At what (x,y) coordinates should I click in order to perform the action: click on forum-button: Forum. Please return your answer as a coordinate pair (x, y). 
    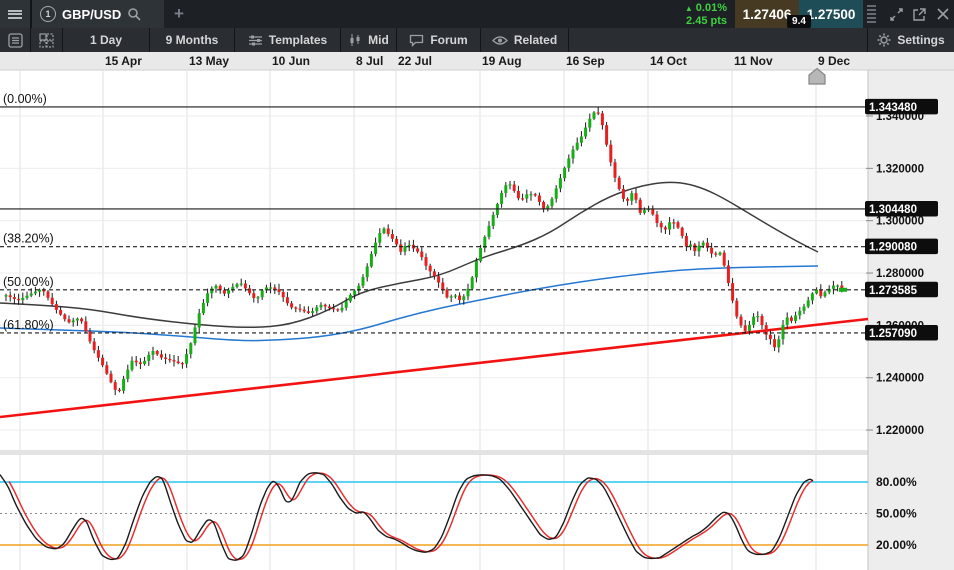
    Looking at the image, I should click on (439, 40).